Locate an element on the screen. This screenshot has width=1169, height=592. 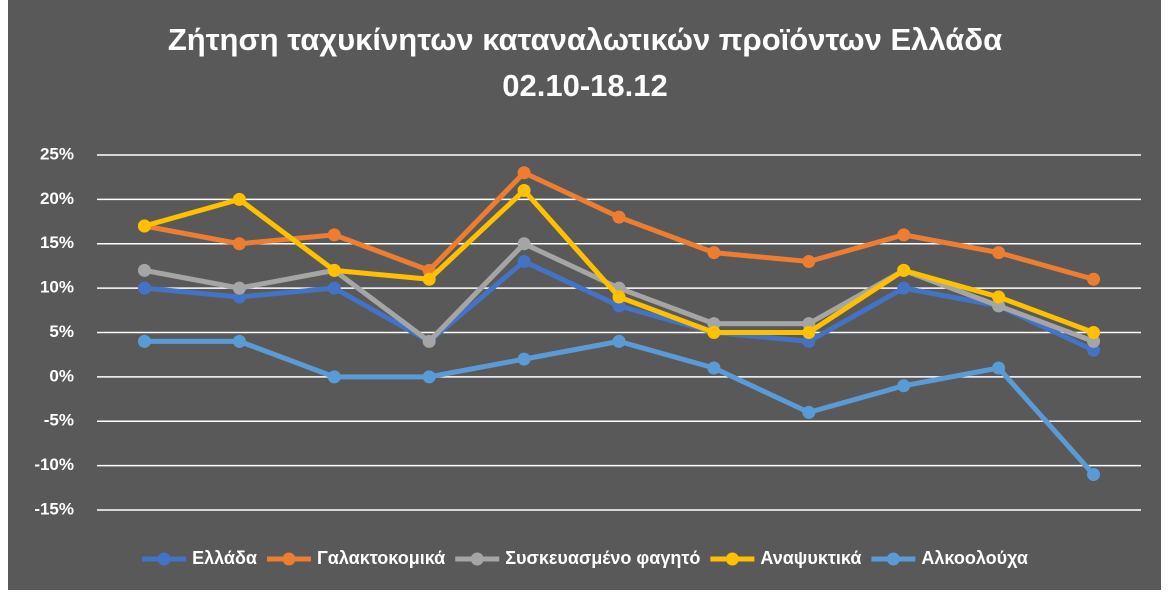
y-tick-label: 5% is located at coordinates (61, 331).